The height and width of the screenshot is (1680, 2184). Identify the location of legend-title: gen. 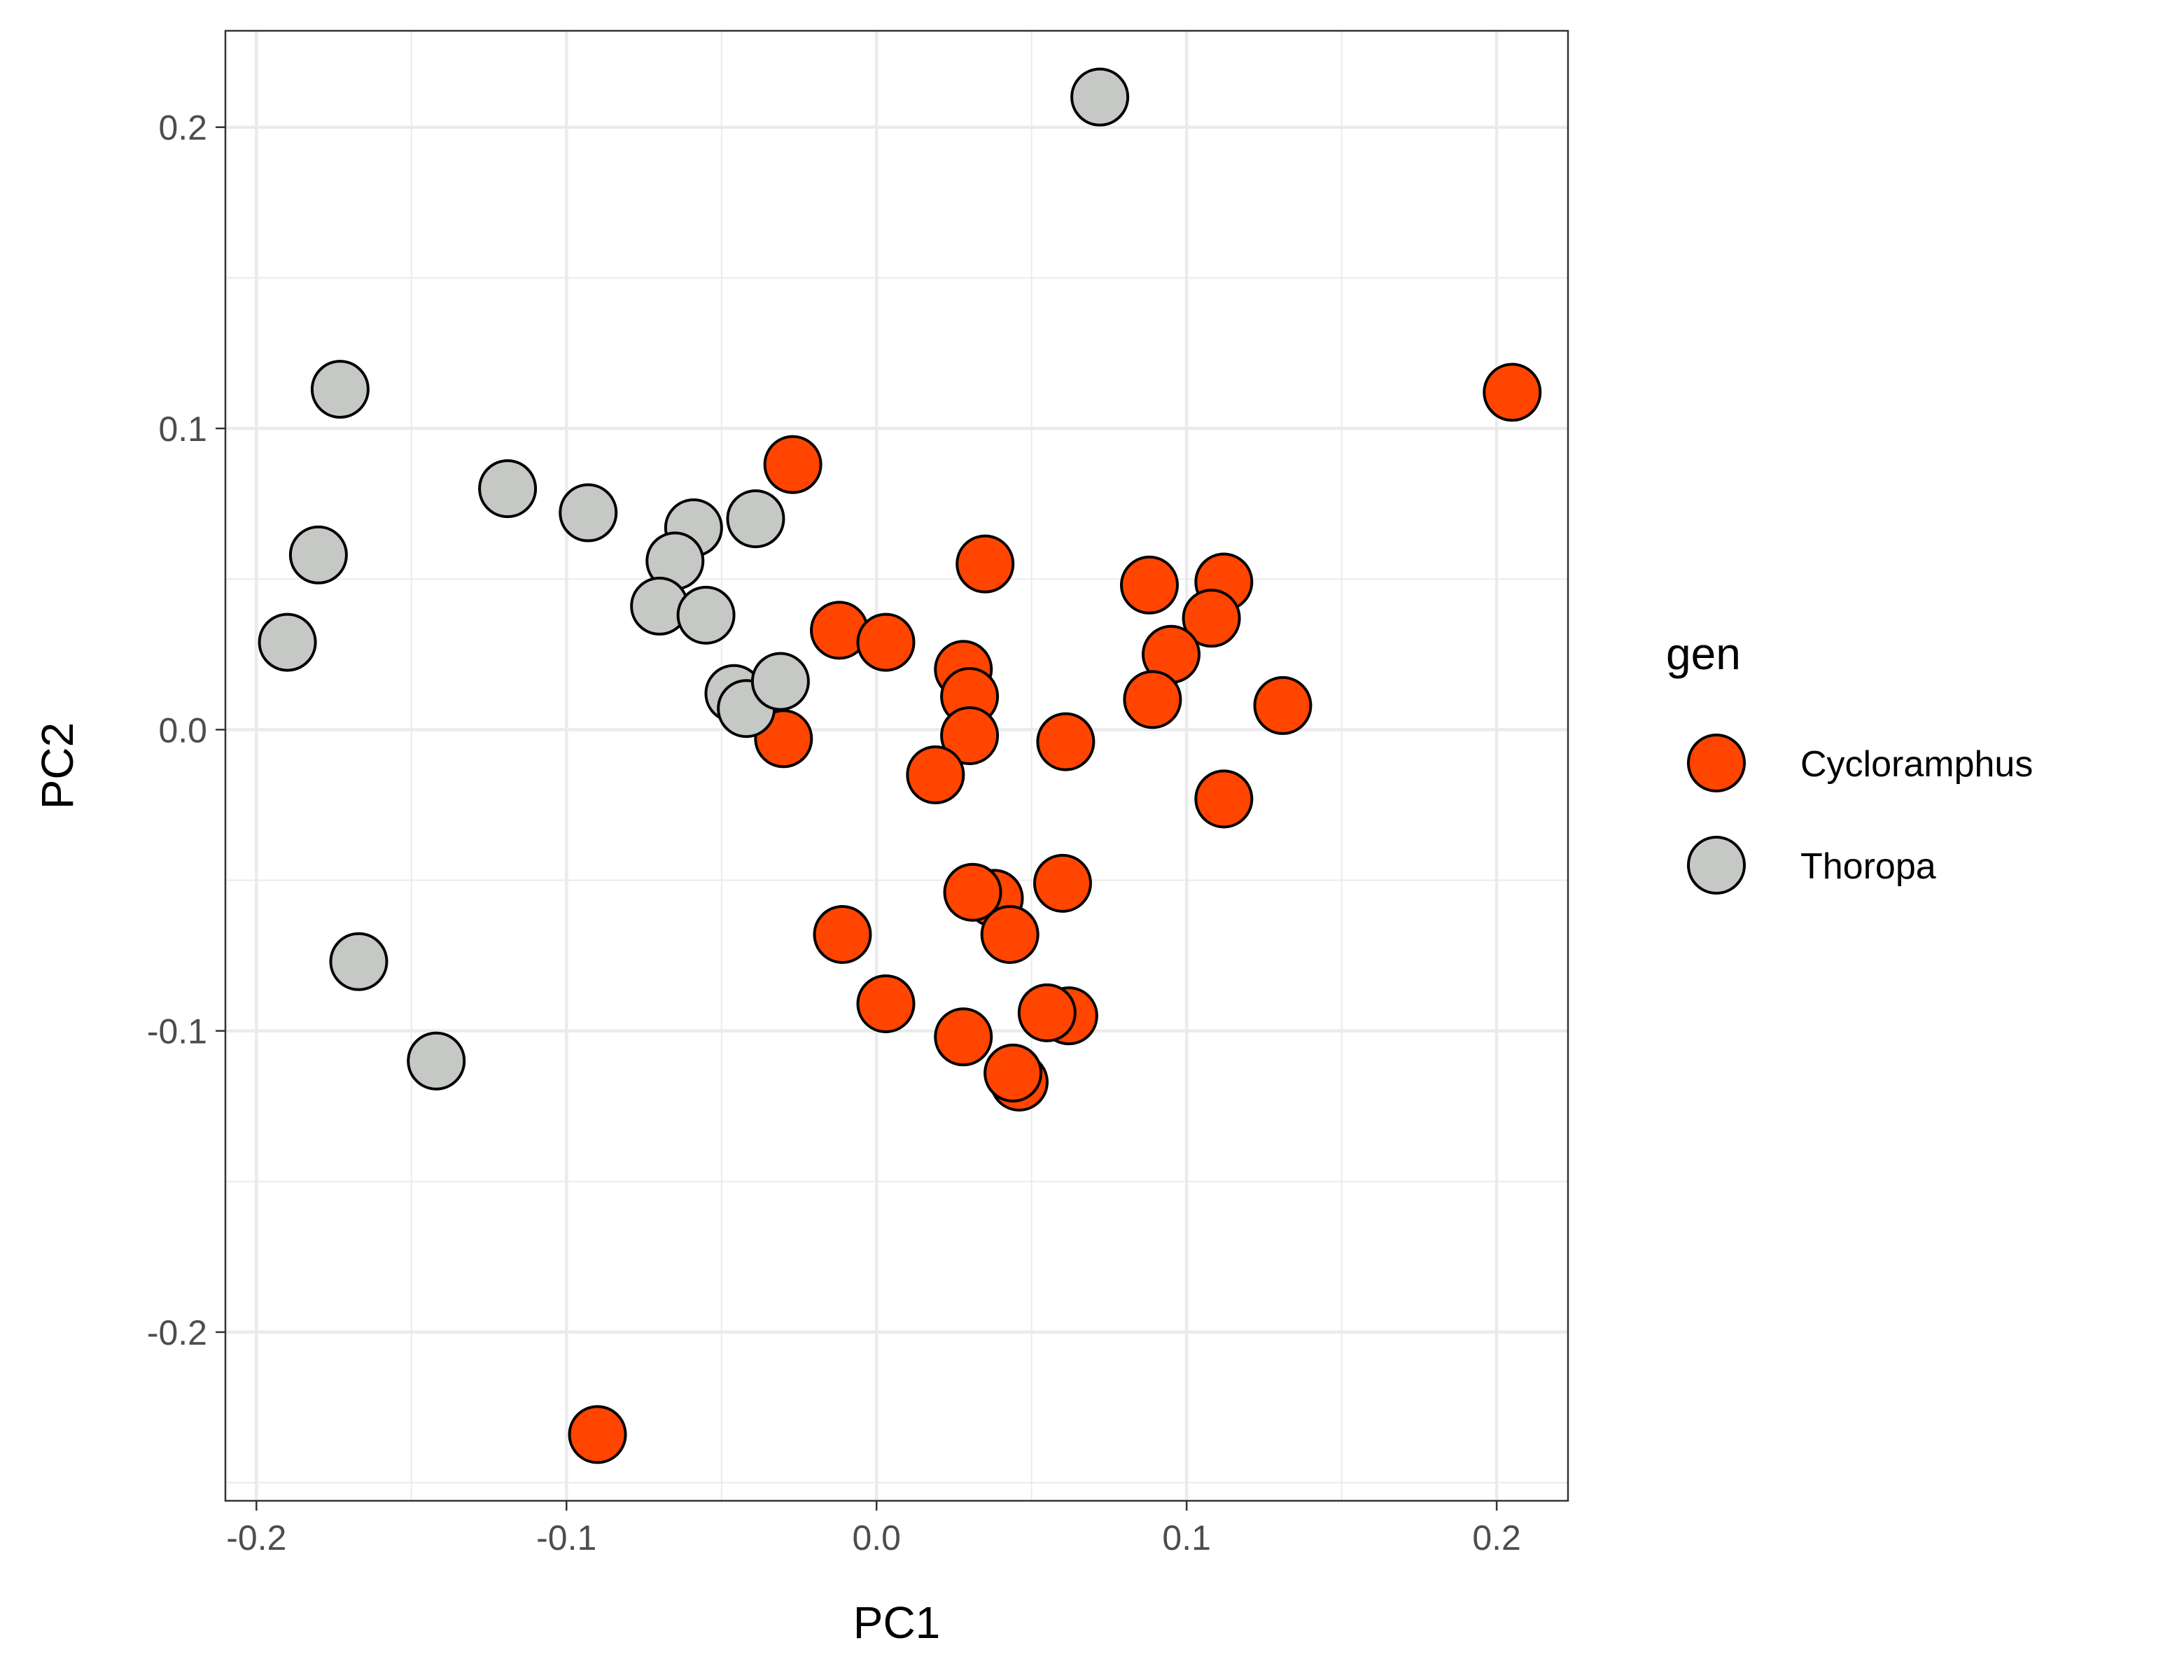
(1703, 654).